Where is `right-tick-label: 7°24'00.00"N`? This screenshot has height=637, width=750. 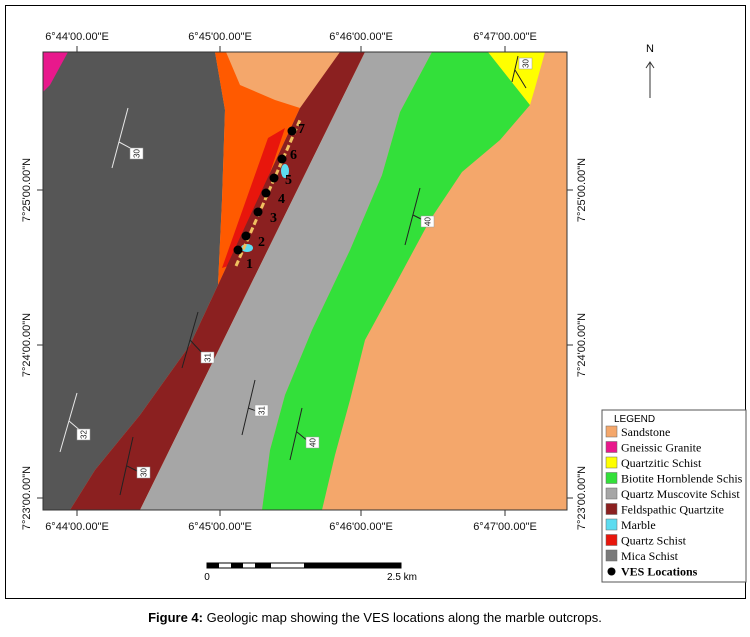 right-tick-label: 7°24'00.00"N is located at coordinates (582, 345).